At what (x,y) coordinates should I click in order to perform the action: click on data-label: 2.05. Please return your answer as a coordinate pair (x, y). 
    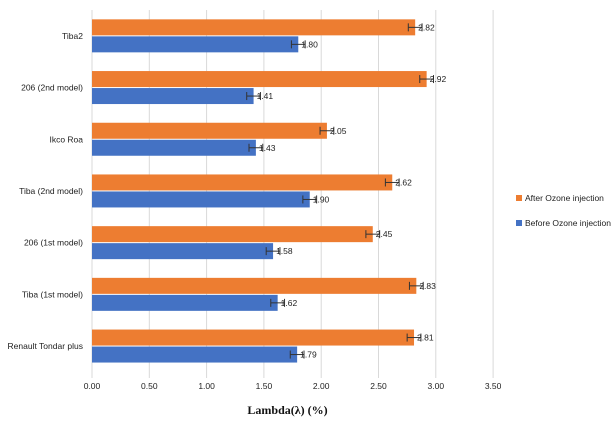
    Looking at the image, I should click on (338, 131).